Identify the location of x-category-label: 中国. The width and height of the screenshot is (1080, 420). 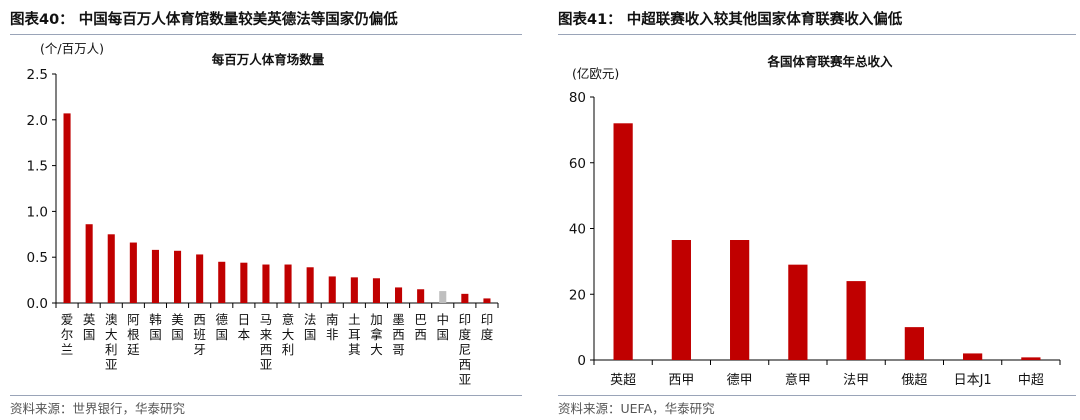
(442, 327).